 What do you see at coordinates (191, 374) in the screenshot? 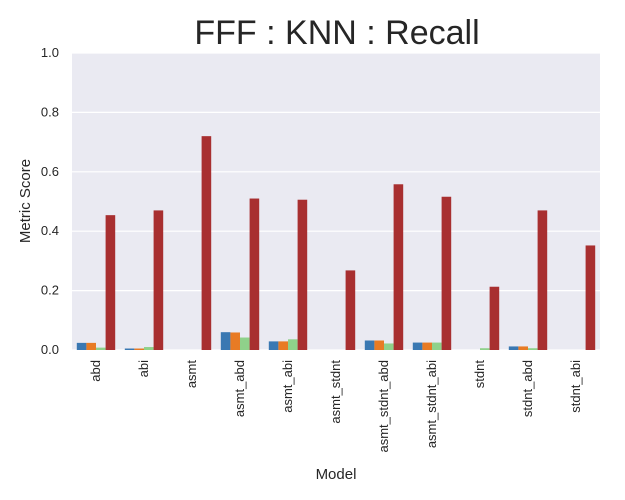
I see `x-tick-label: asmt` at bounding box center [191, 374].